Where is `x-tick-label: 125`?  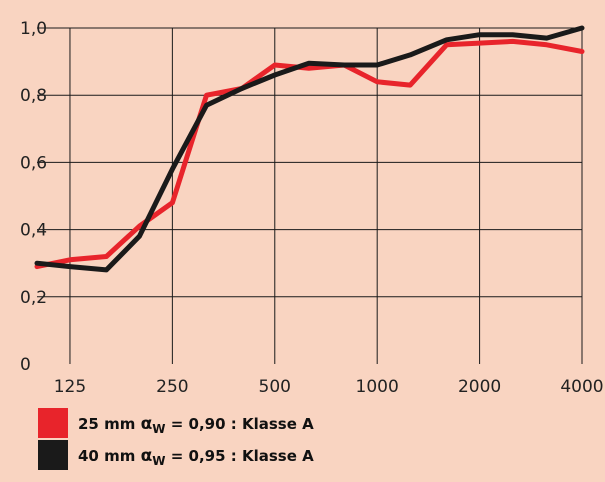 x-tick-label: 125 is located at coordinates (70, 387).